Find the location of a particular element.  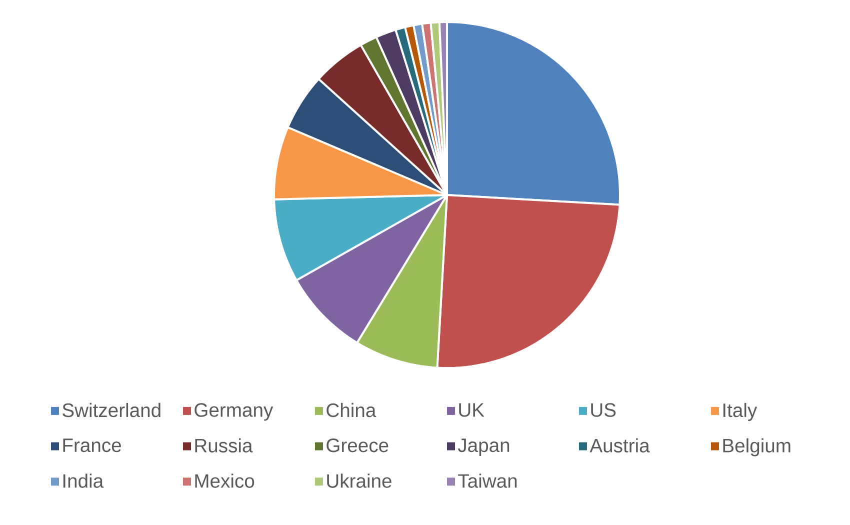

legend-label: Belgium is located at coordinates (756, 447).